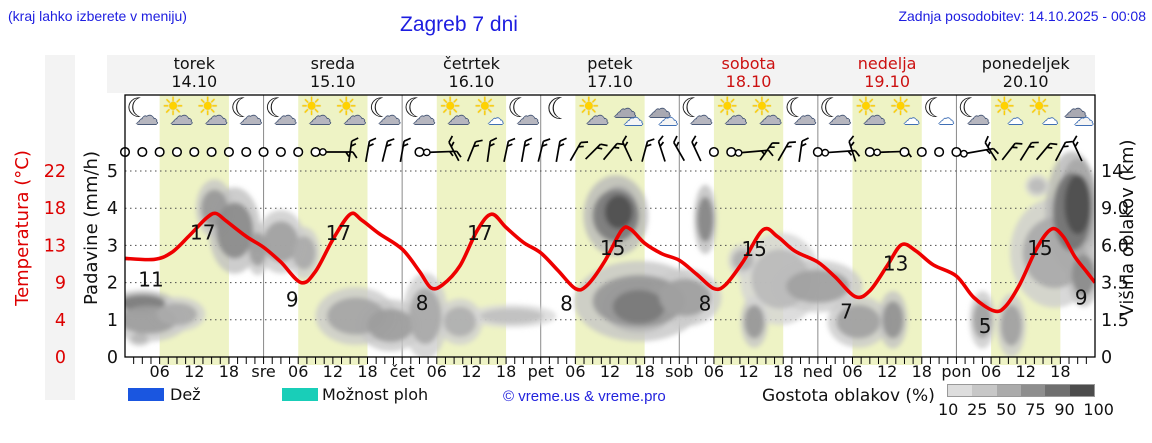 The image size is (1152, 443). Describe the element at coordinates (818, 371) in the screenshot. I see `time-label: ned` at that location.